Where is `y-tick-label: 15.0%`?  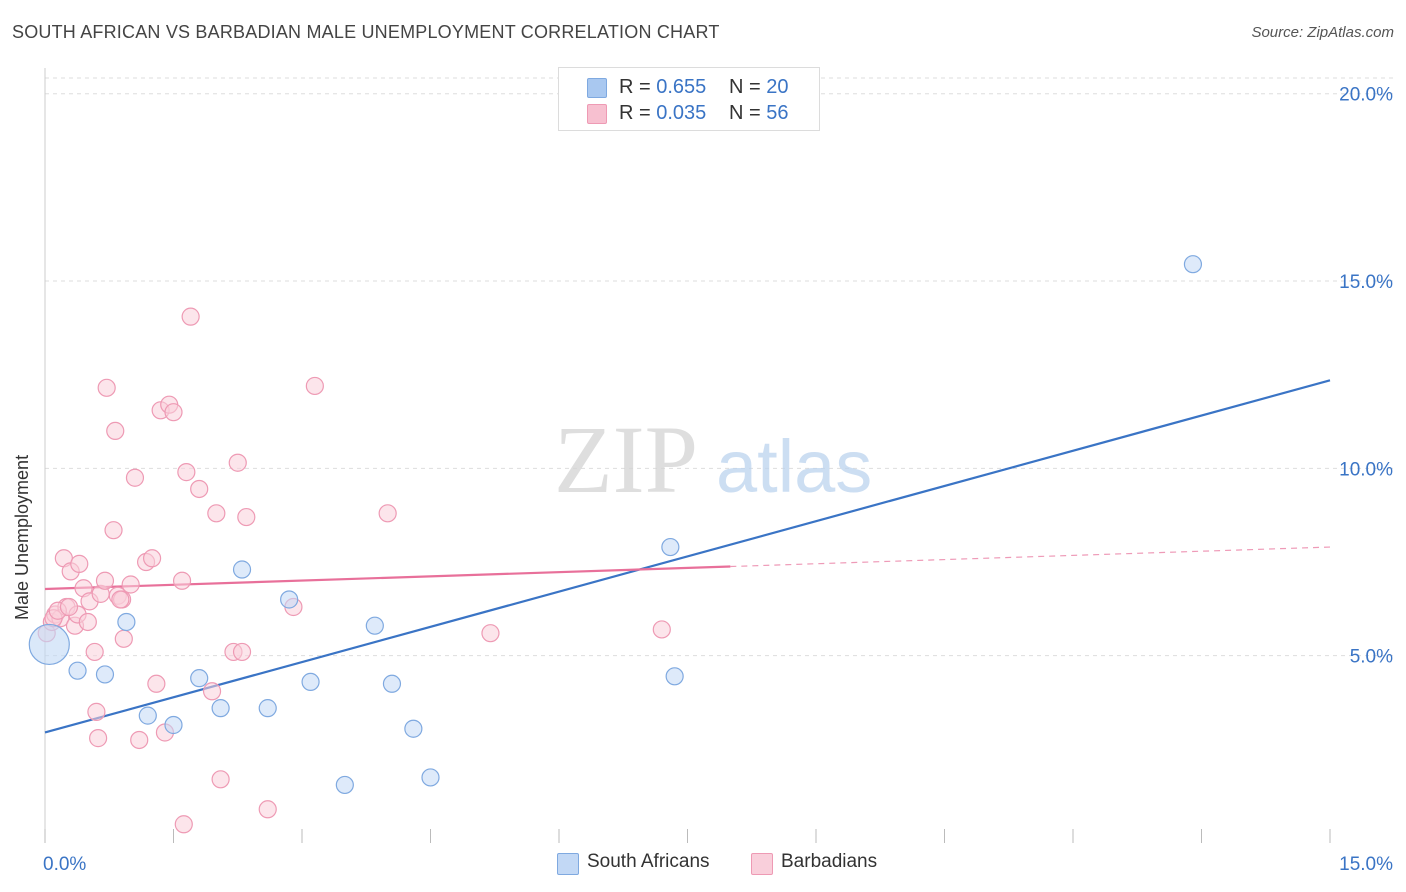 y-tick-label: 15.0% is located at coordinates (1366, 282).